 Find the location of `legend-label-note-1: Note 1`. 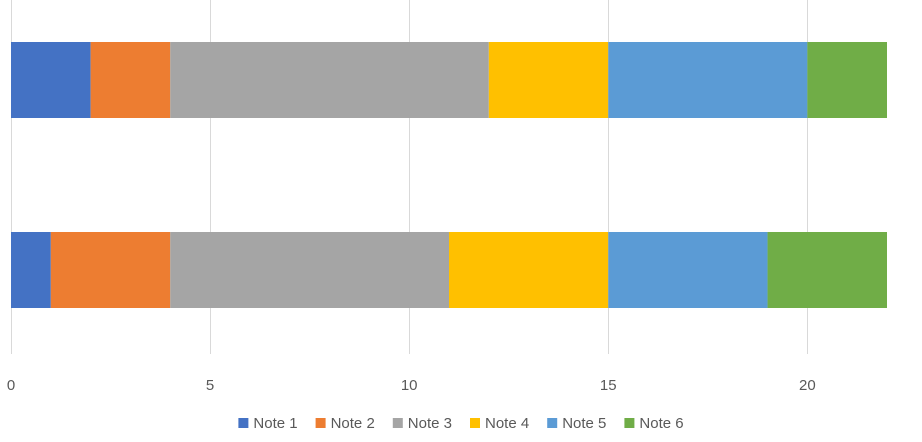

legend-label-note-1: Note 1 is located at coordinates (275, 423).